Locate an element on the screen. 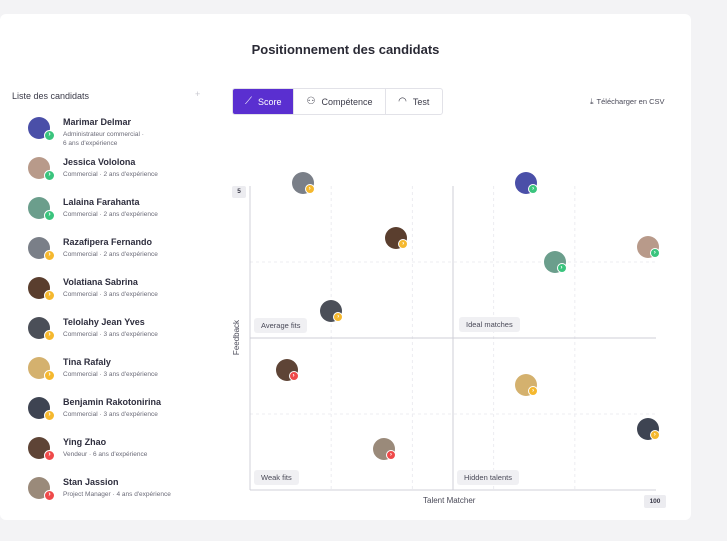 This screenshot has width=727, height=541. candidate-name: Volatiana Sabrina is located at coordinates (100, 282).